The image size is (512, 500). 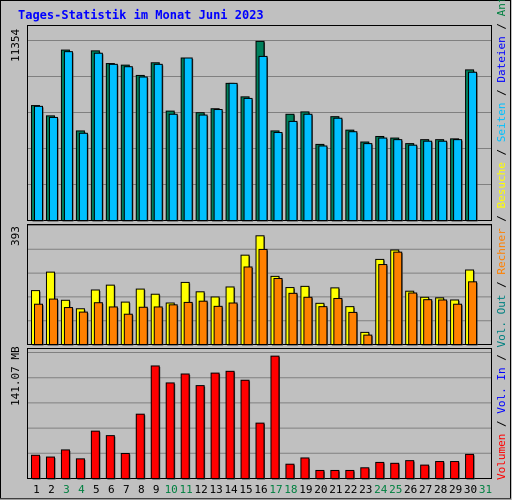 What do you see at coordinates (231, 489) in the screenshot?
I see `x-tick-label: 14` at bounding box center [231, 489].